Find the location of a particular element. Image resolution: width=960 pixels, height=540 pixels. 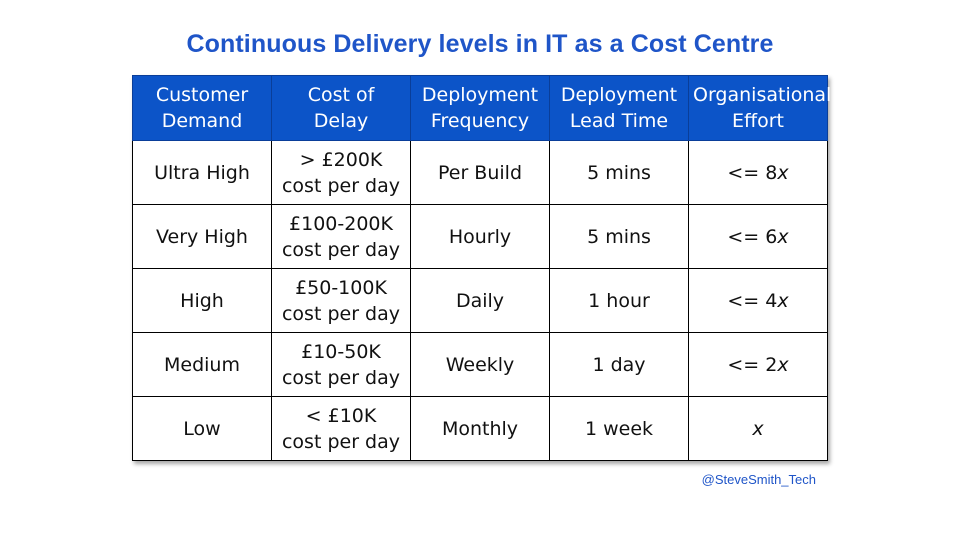

table-row: Low < £10K cost per day Monthly 1 week x is located at coordinates (480, 428).